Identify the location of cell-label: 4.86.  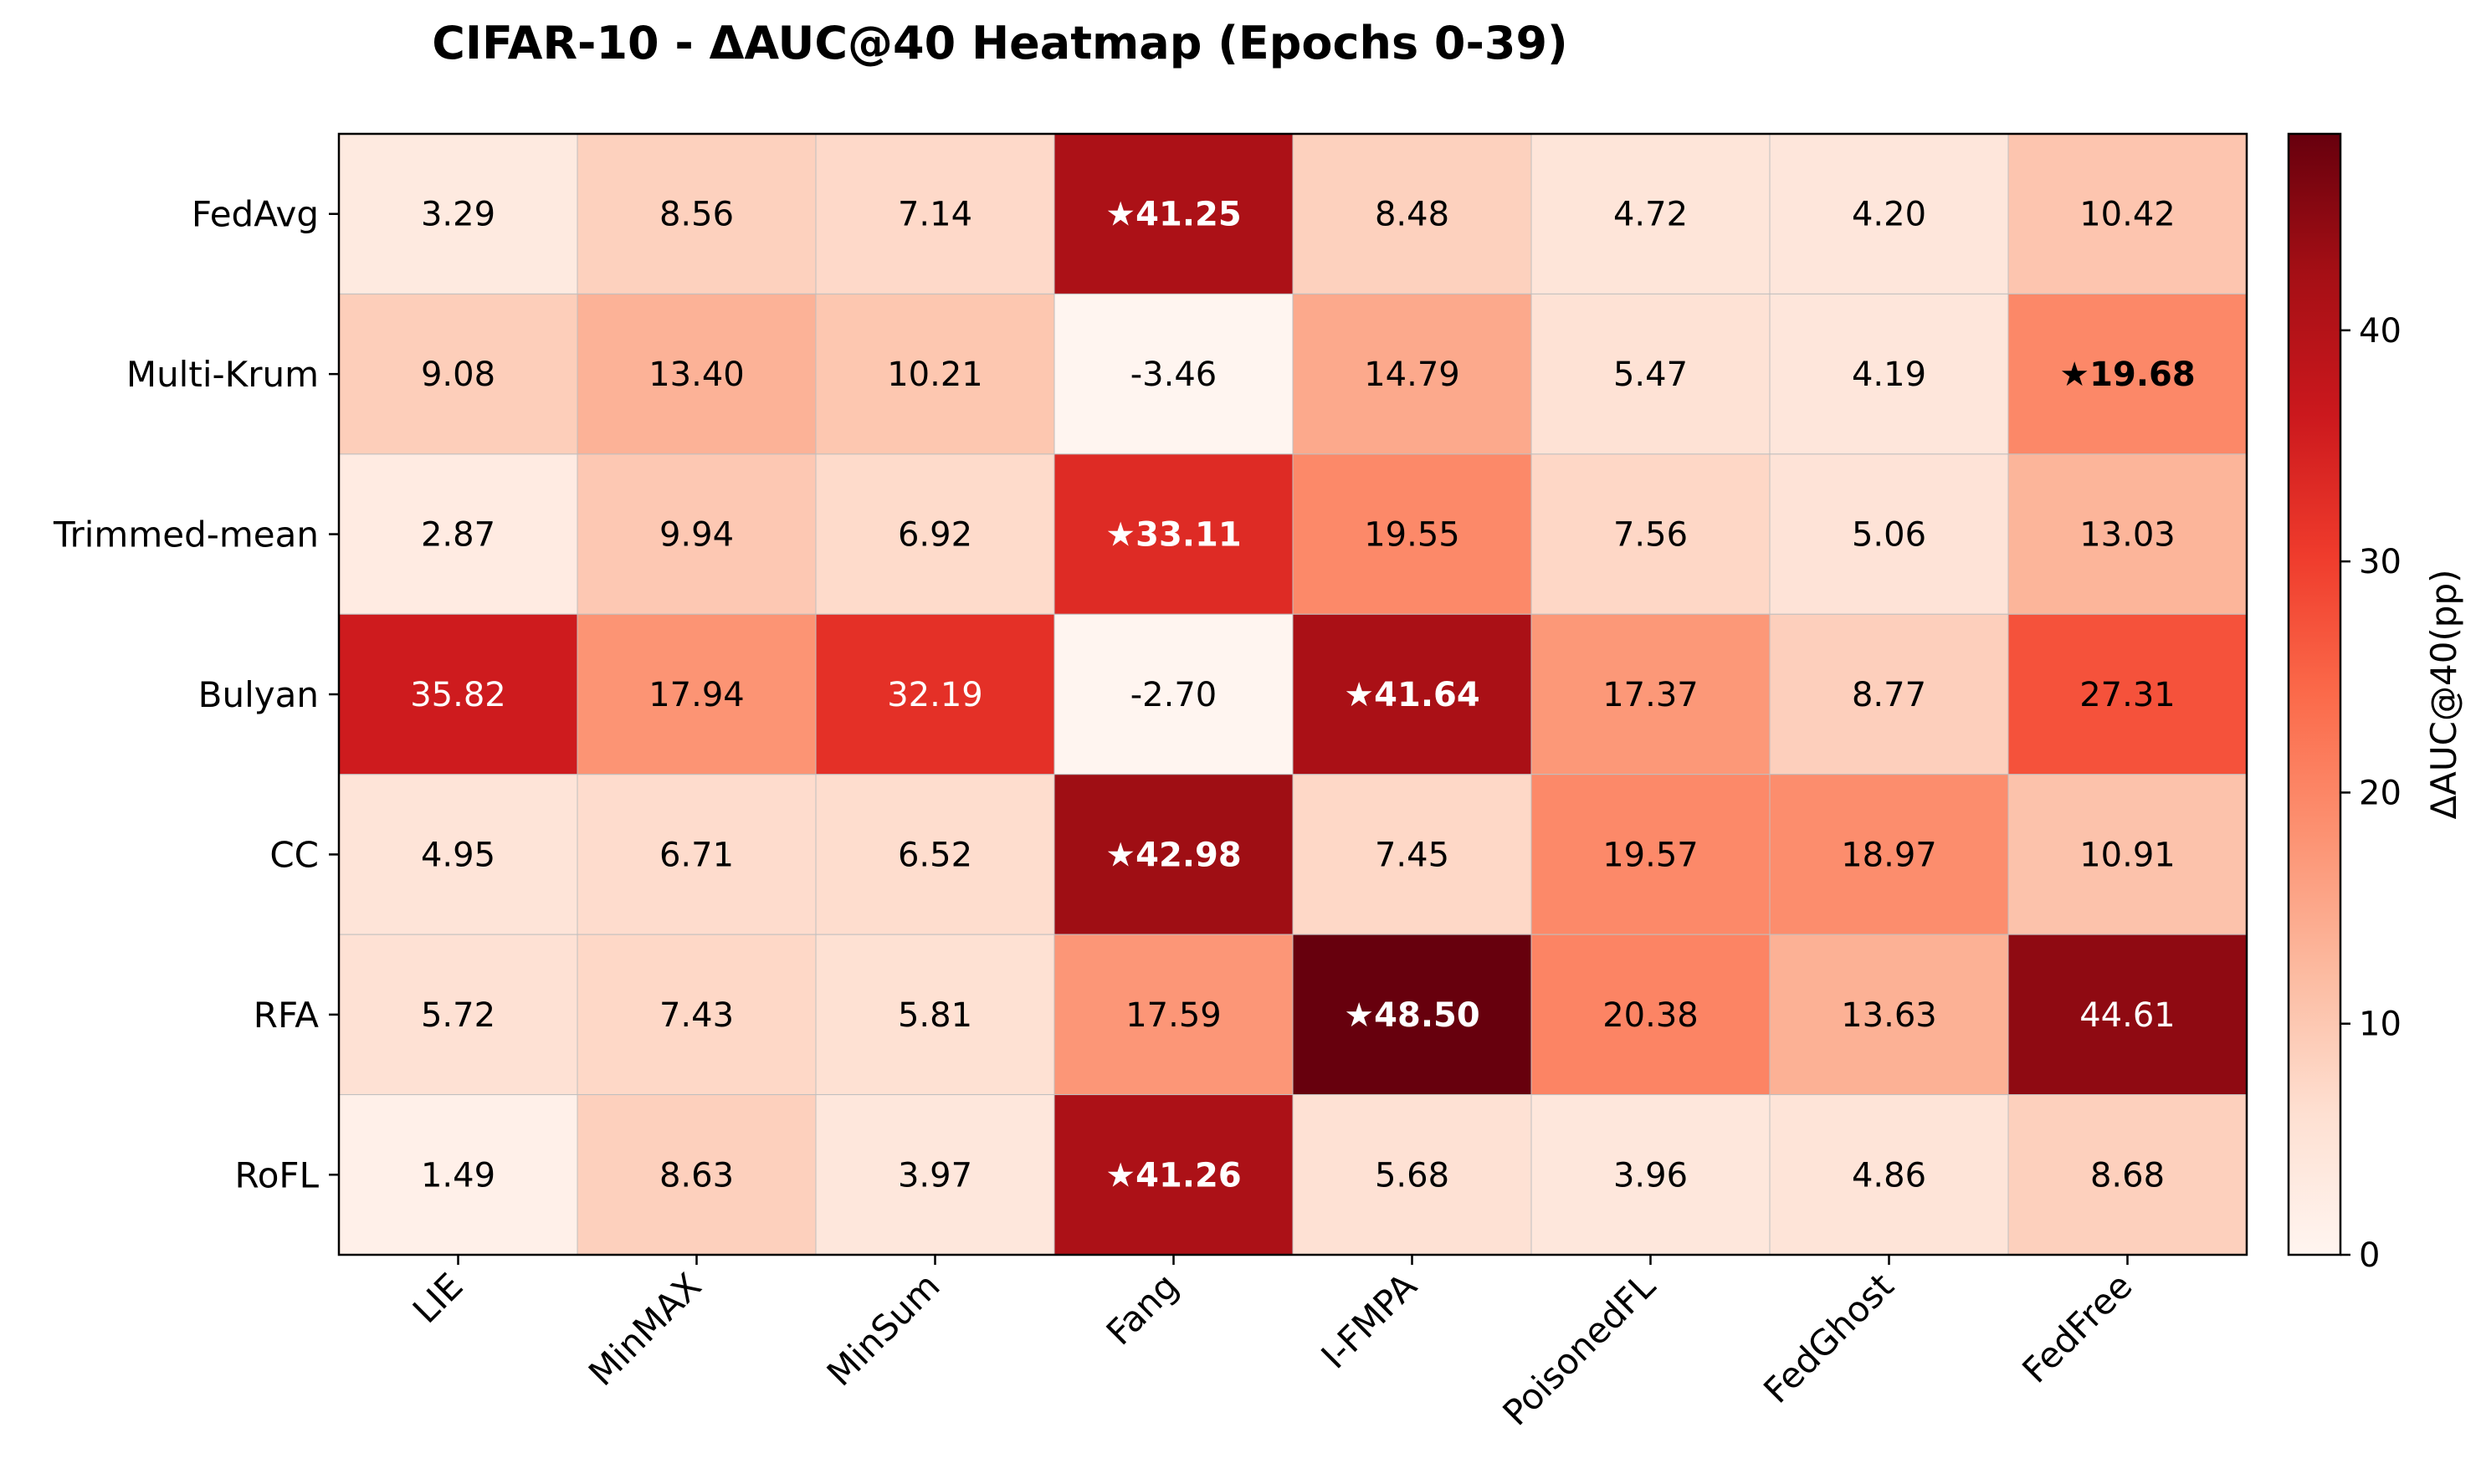
(1889, 1175).